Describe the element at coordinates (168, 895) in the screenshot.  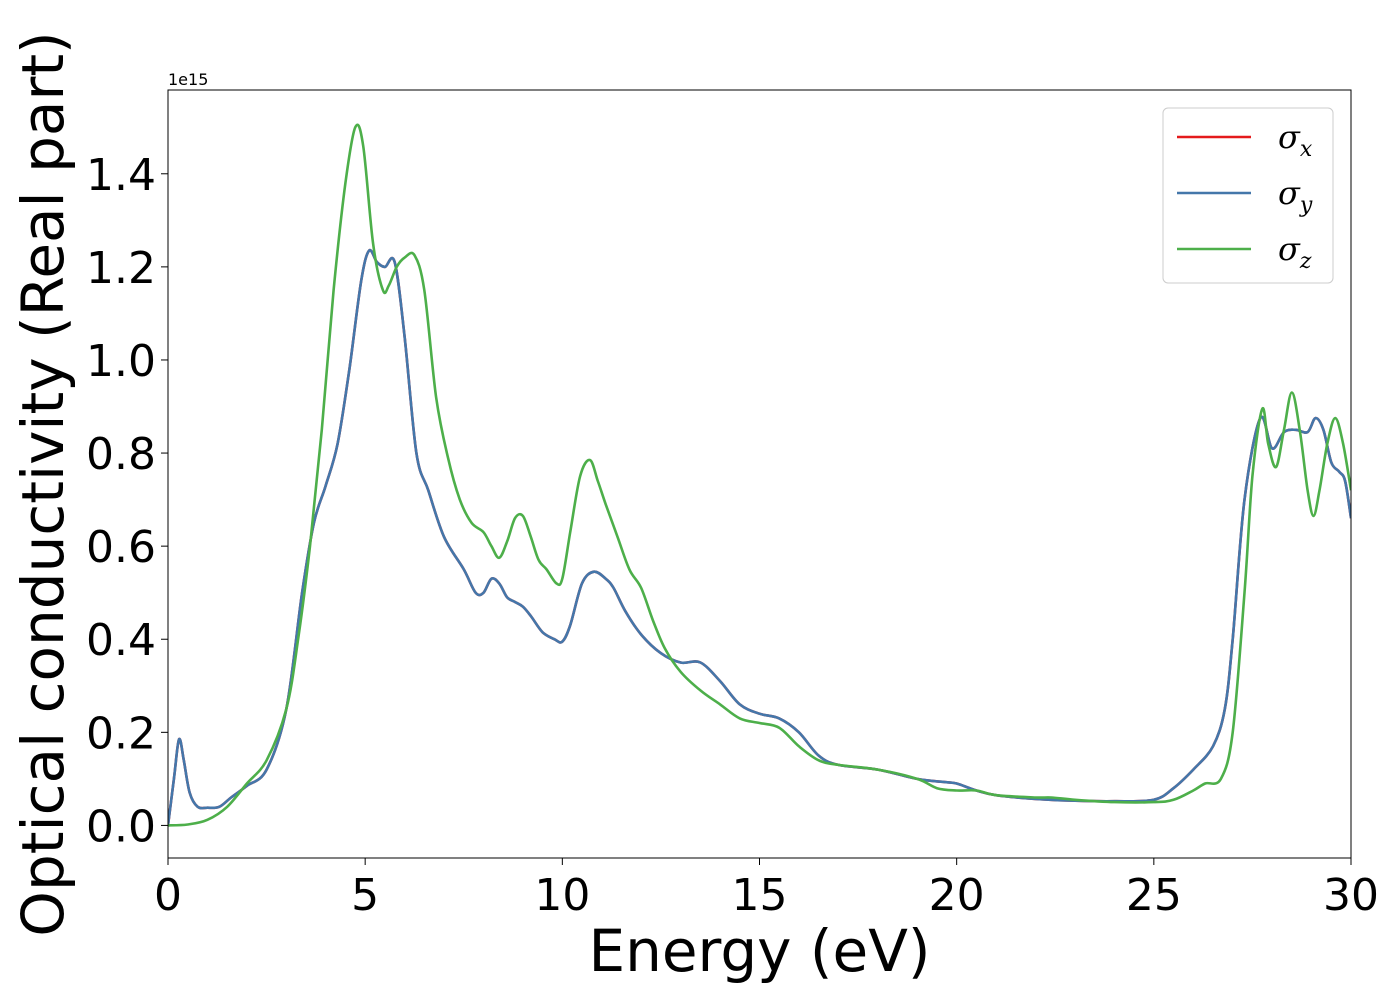
I see `x-tick-label: 0` at that location.